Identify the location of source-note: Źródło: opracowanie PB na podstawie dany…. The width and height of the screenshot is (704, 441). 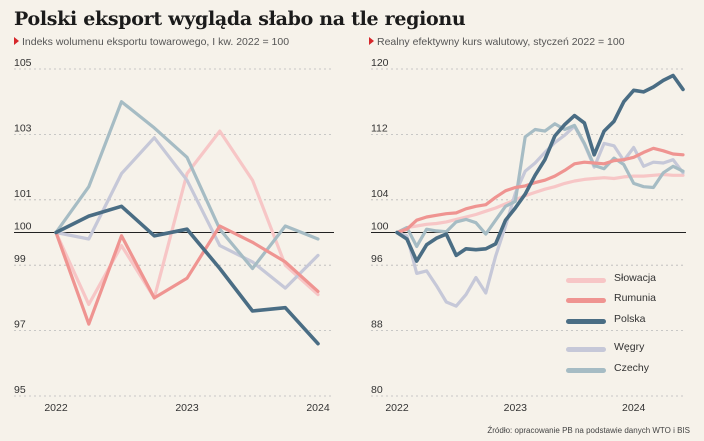
(588, 430).